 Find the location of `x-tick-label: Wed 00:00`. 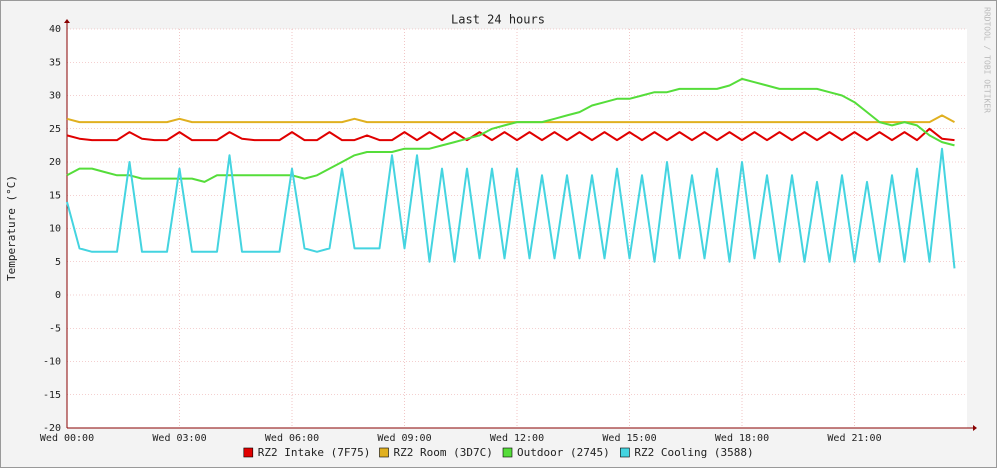

x-tick-label: Wed 00:00 is located at coordinates (67, 438).